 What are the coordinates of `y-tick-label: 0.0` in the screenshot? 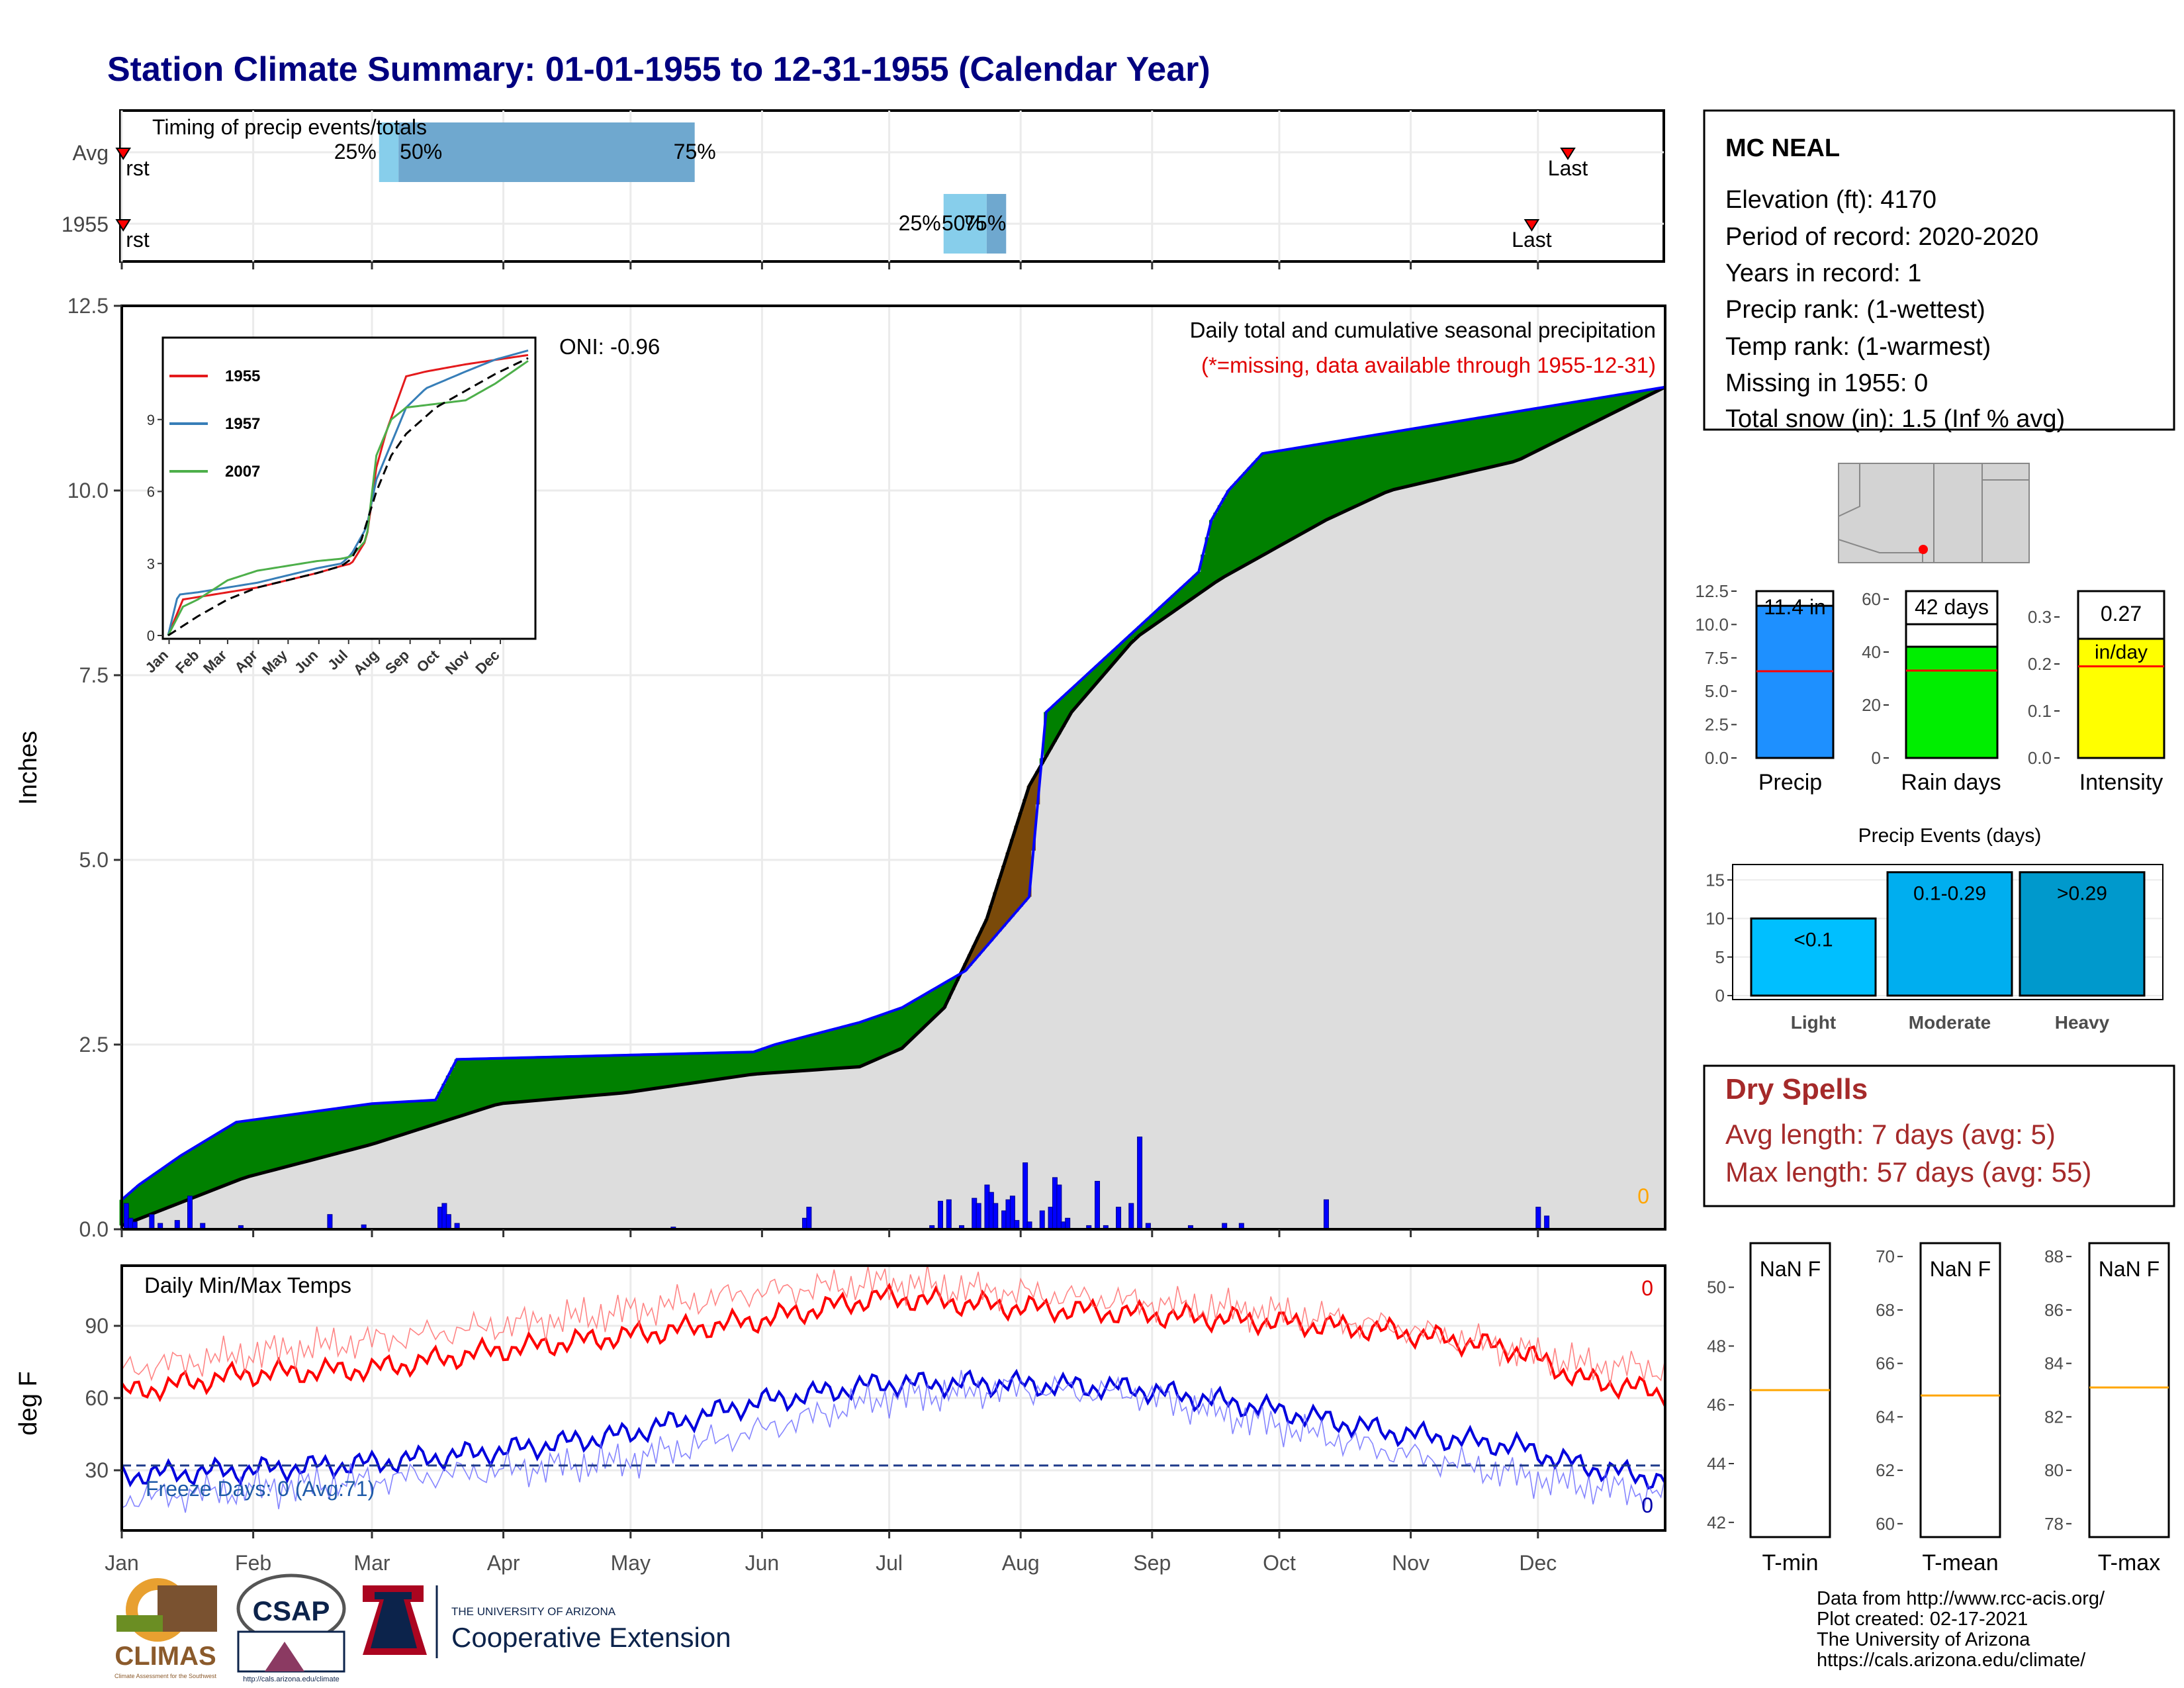 It's located at (94, 1229).